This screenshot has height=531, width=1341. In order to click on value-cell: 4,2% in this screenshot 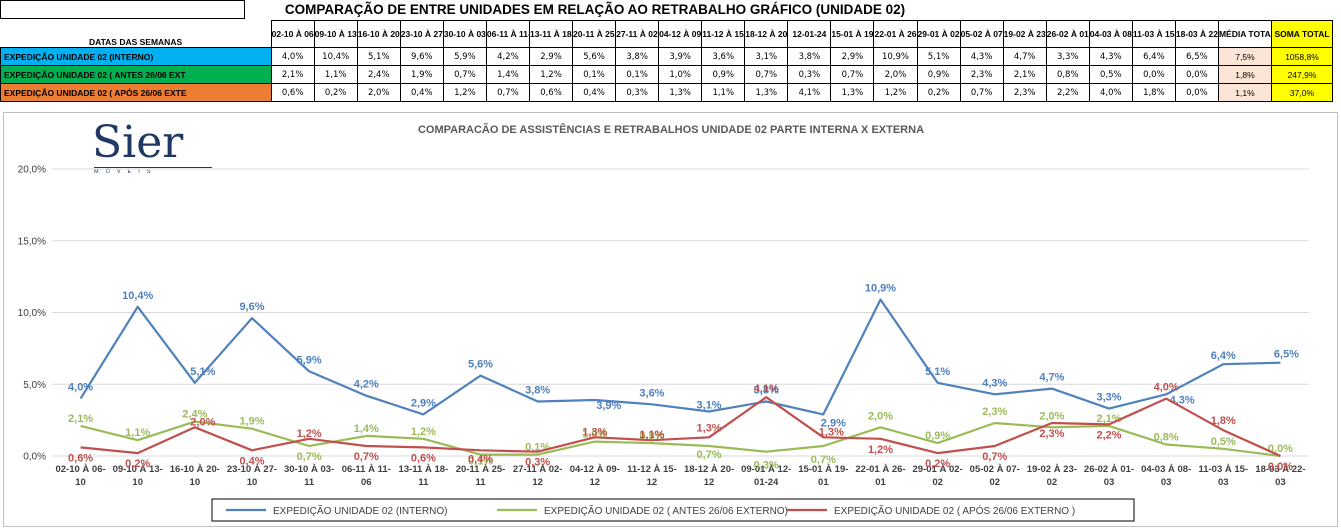, I will do `click(507, 56)`.